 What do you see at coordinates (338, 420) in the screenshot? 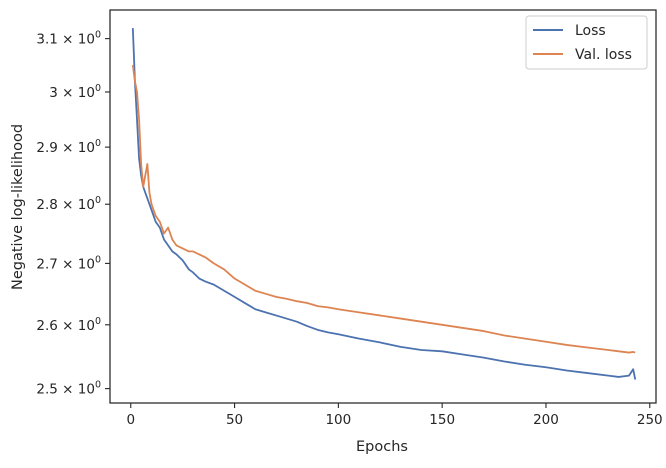
I see `x-tick-label: 100` at bounding box center [338, 420].